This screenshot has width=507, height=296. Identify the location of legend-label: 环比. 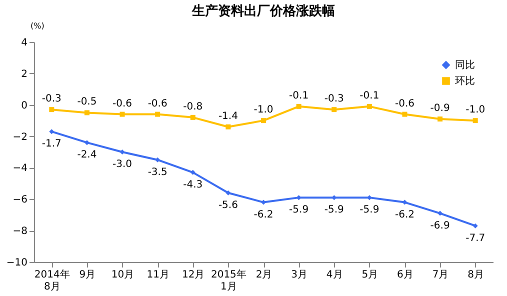
(465, 81).